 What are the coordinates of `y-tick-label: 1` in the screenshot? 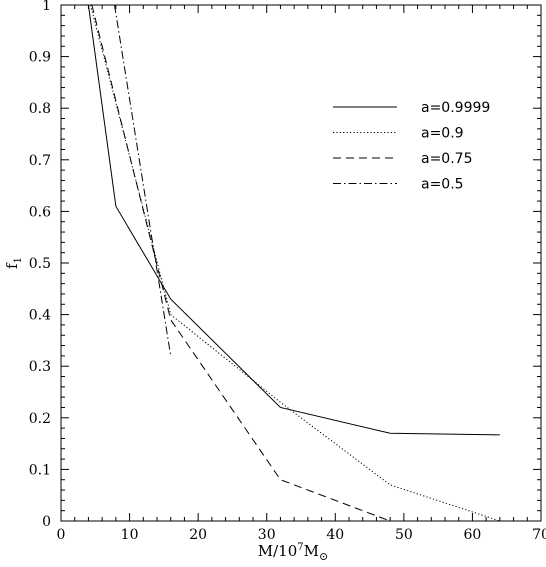 It's located at (46, 7).